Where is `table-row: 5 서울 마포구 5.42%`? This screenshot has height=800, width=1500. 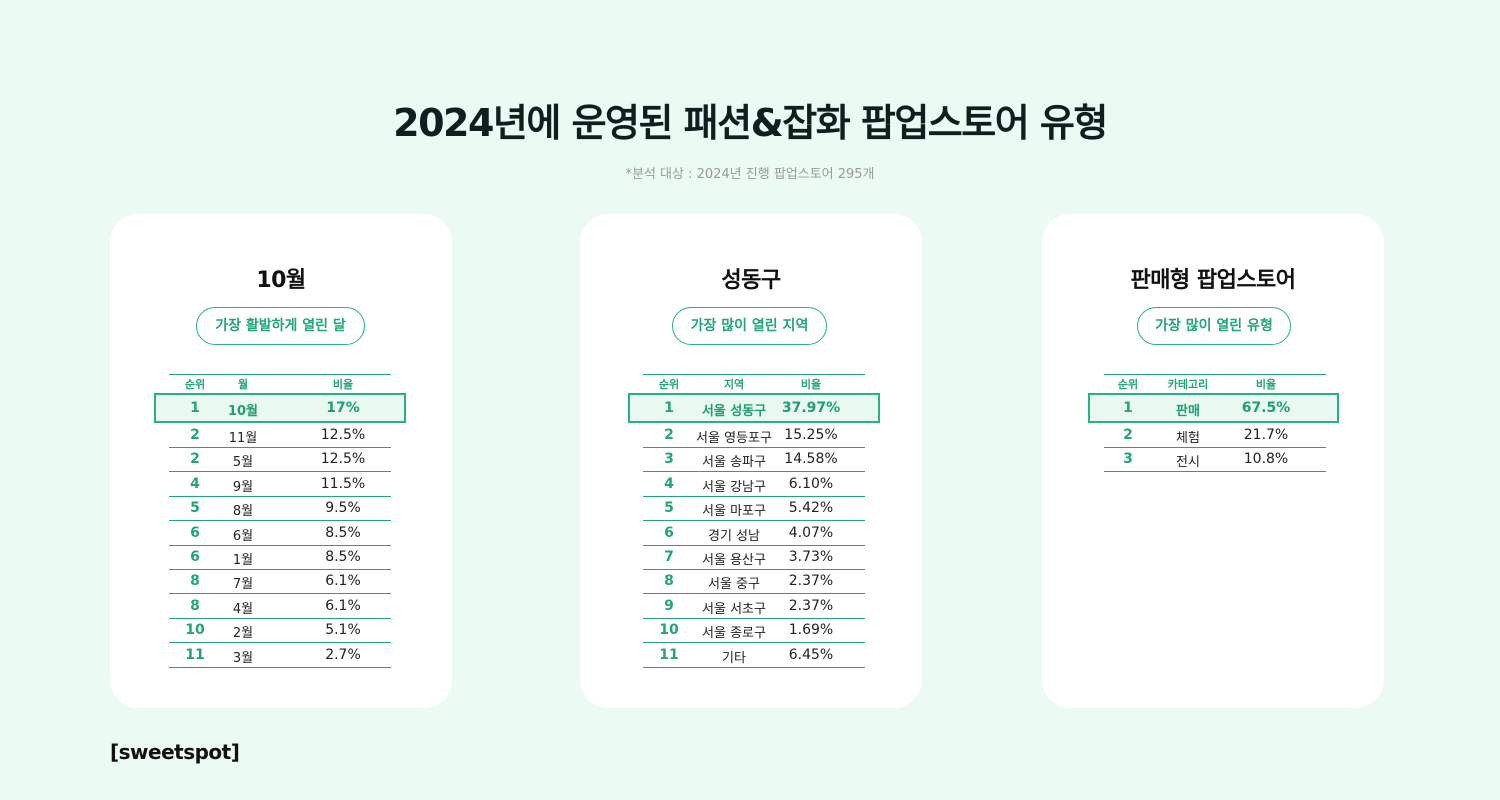 table-row: 5 서울 마포구 5.42% is located at coordinates (754, 509).